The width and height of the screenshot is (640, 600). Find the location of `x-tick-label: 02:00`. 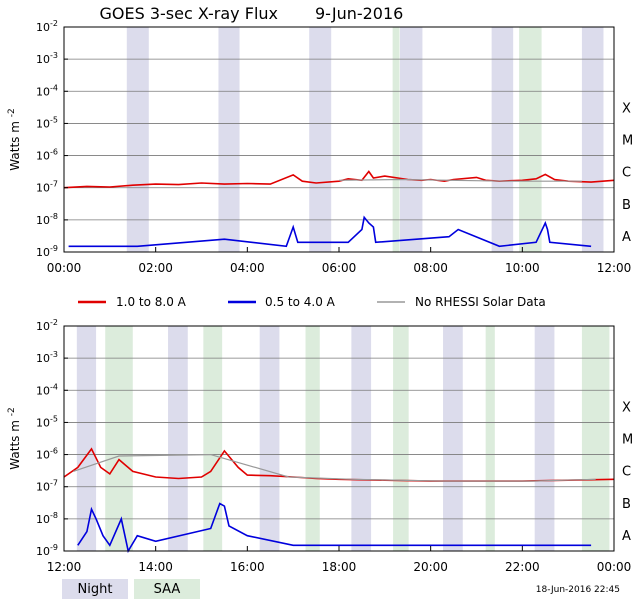

x-tick-label: 02:00 is located at coordinates (155, 268).